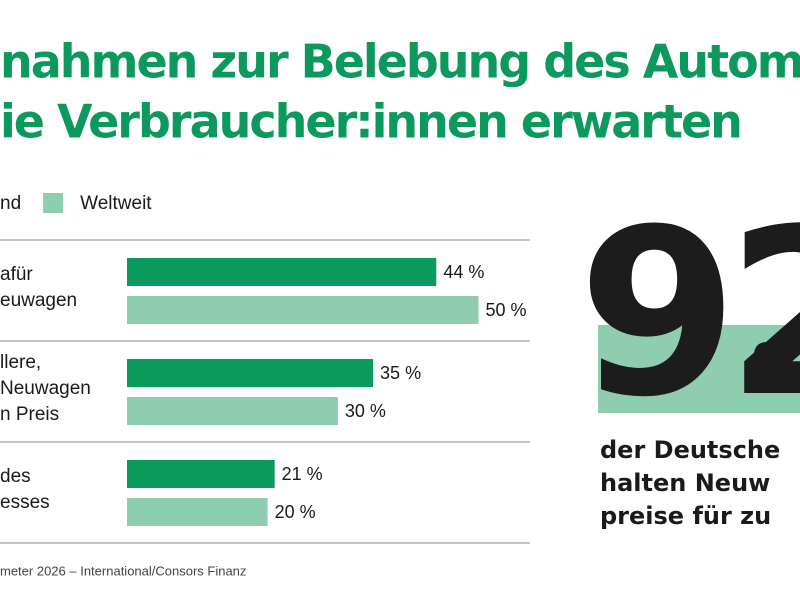  Describe the element at coordinates (400, 62) in the screenshot. I see `title-line: nahmen zur Belebung des Automa` at that location.